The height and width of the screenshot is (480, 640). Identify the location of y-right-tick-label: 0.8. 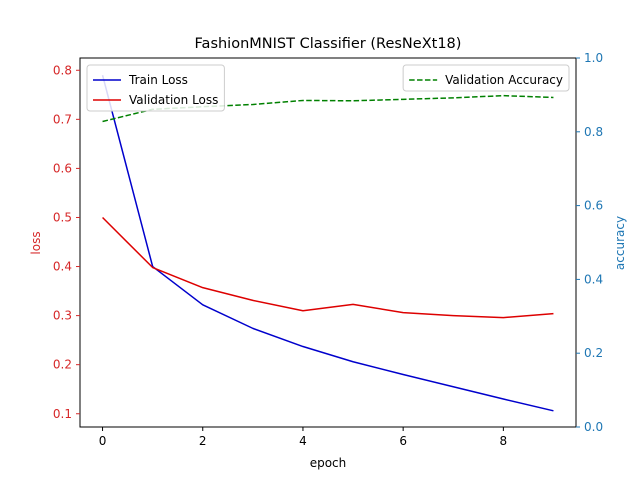
(593, 132).